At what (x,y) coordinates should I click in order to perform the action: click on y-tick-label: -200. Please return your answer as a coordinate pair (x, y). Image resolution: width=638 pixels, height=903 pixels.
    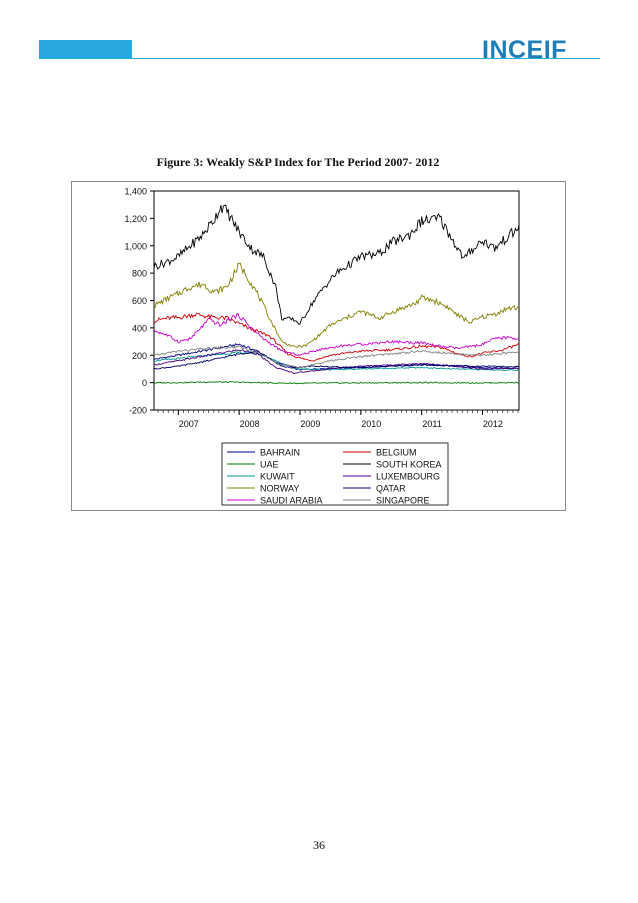
    Looking at the image, I should click on (138, 411).